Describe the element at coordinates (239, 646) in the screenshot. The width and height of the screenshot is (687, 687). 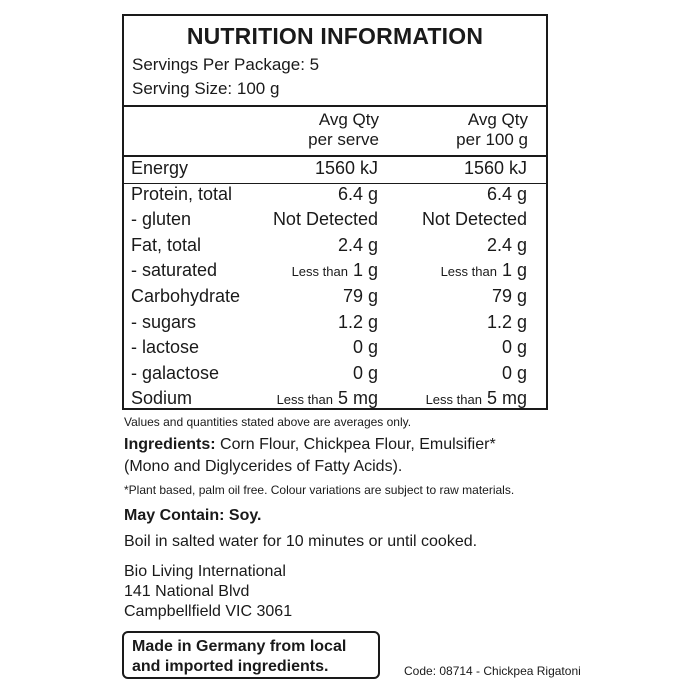
I see `origin-line: Made in Germany from local` at that location.